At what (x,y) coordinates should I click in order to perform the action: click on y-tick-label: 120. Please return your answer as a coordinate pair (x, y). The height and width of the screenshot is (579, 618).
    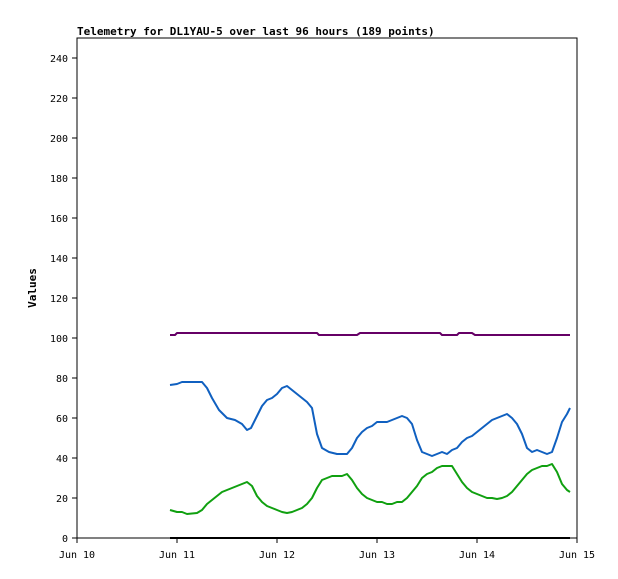
    Looking at the image, I should click on (59, 299).